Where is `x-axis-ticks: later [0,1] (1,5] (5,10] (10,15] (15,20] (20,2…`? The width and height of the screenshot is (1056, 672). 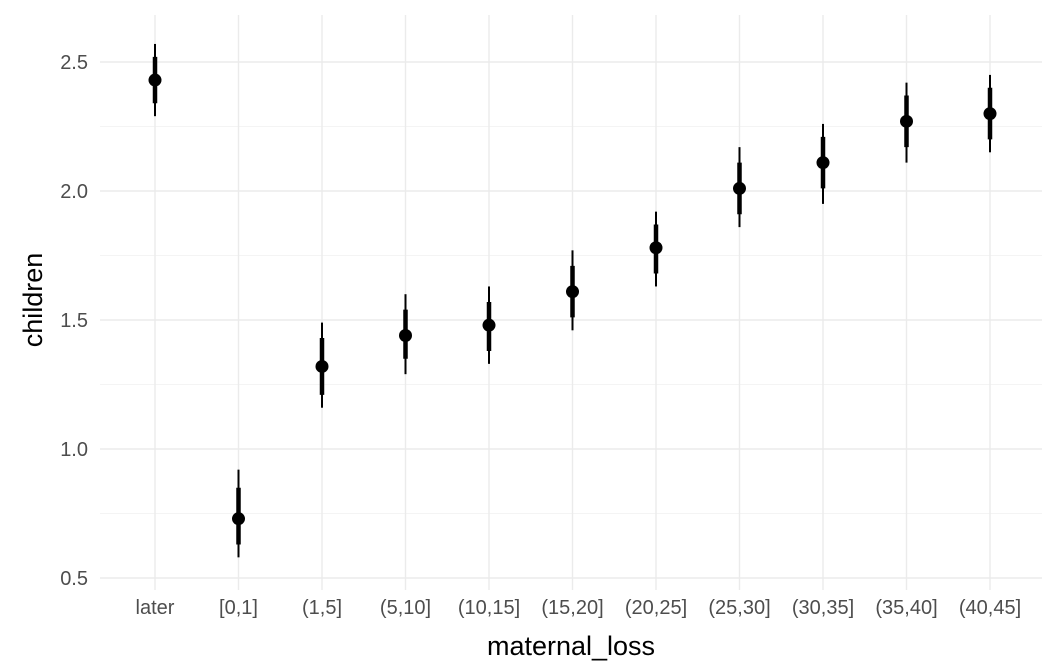 x-axis-ticks: later [0,1] (1,5] (5,10] (10,15] (15,20] (20,2… is located at coordinates (579, 608).